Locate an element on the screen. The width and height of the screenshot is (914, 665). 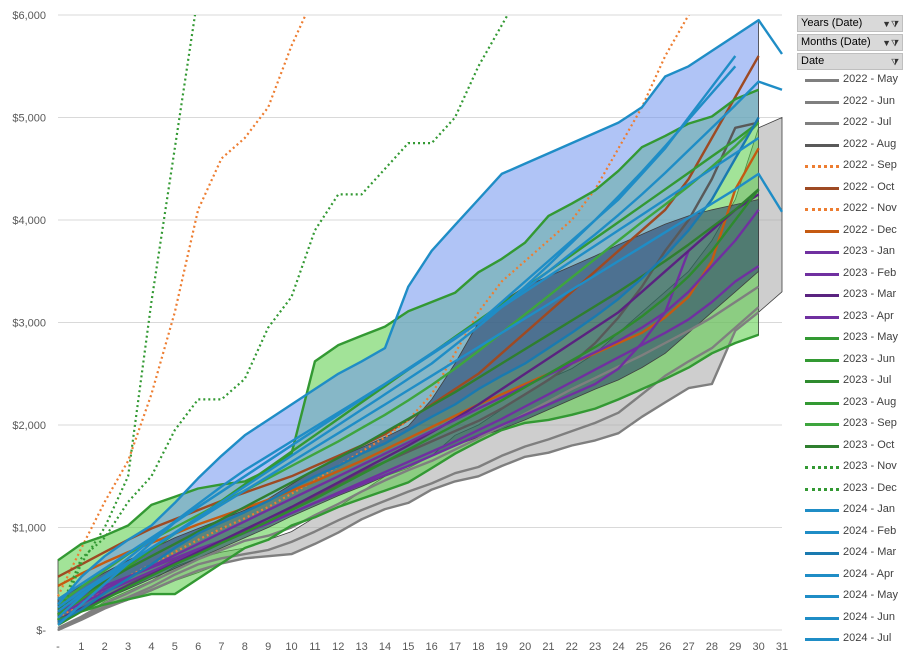
legend-label: 2022 - Oct is located at coordinates (869, 186).